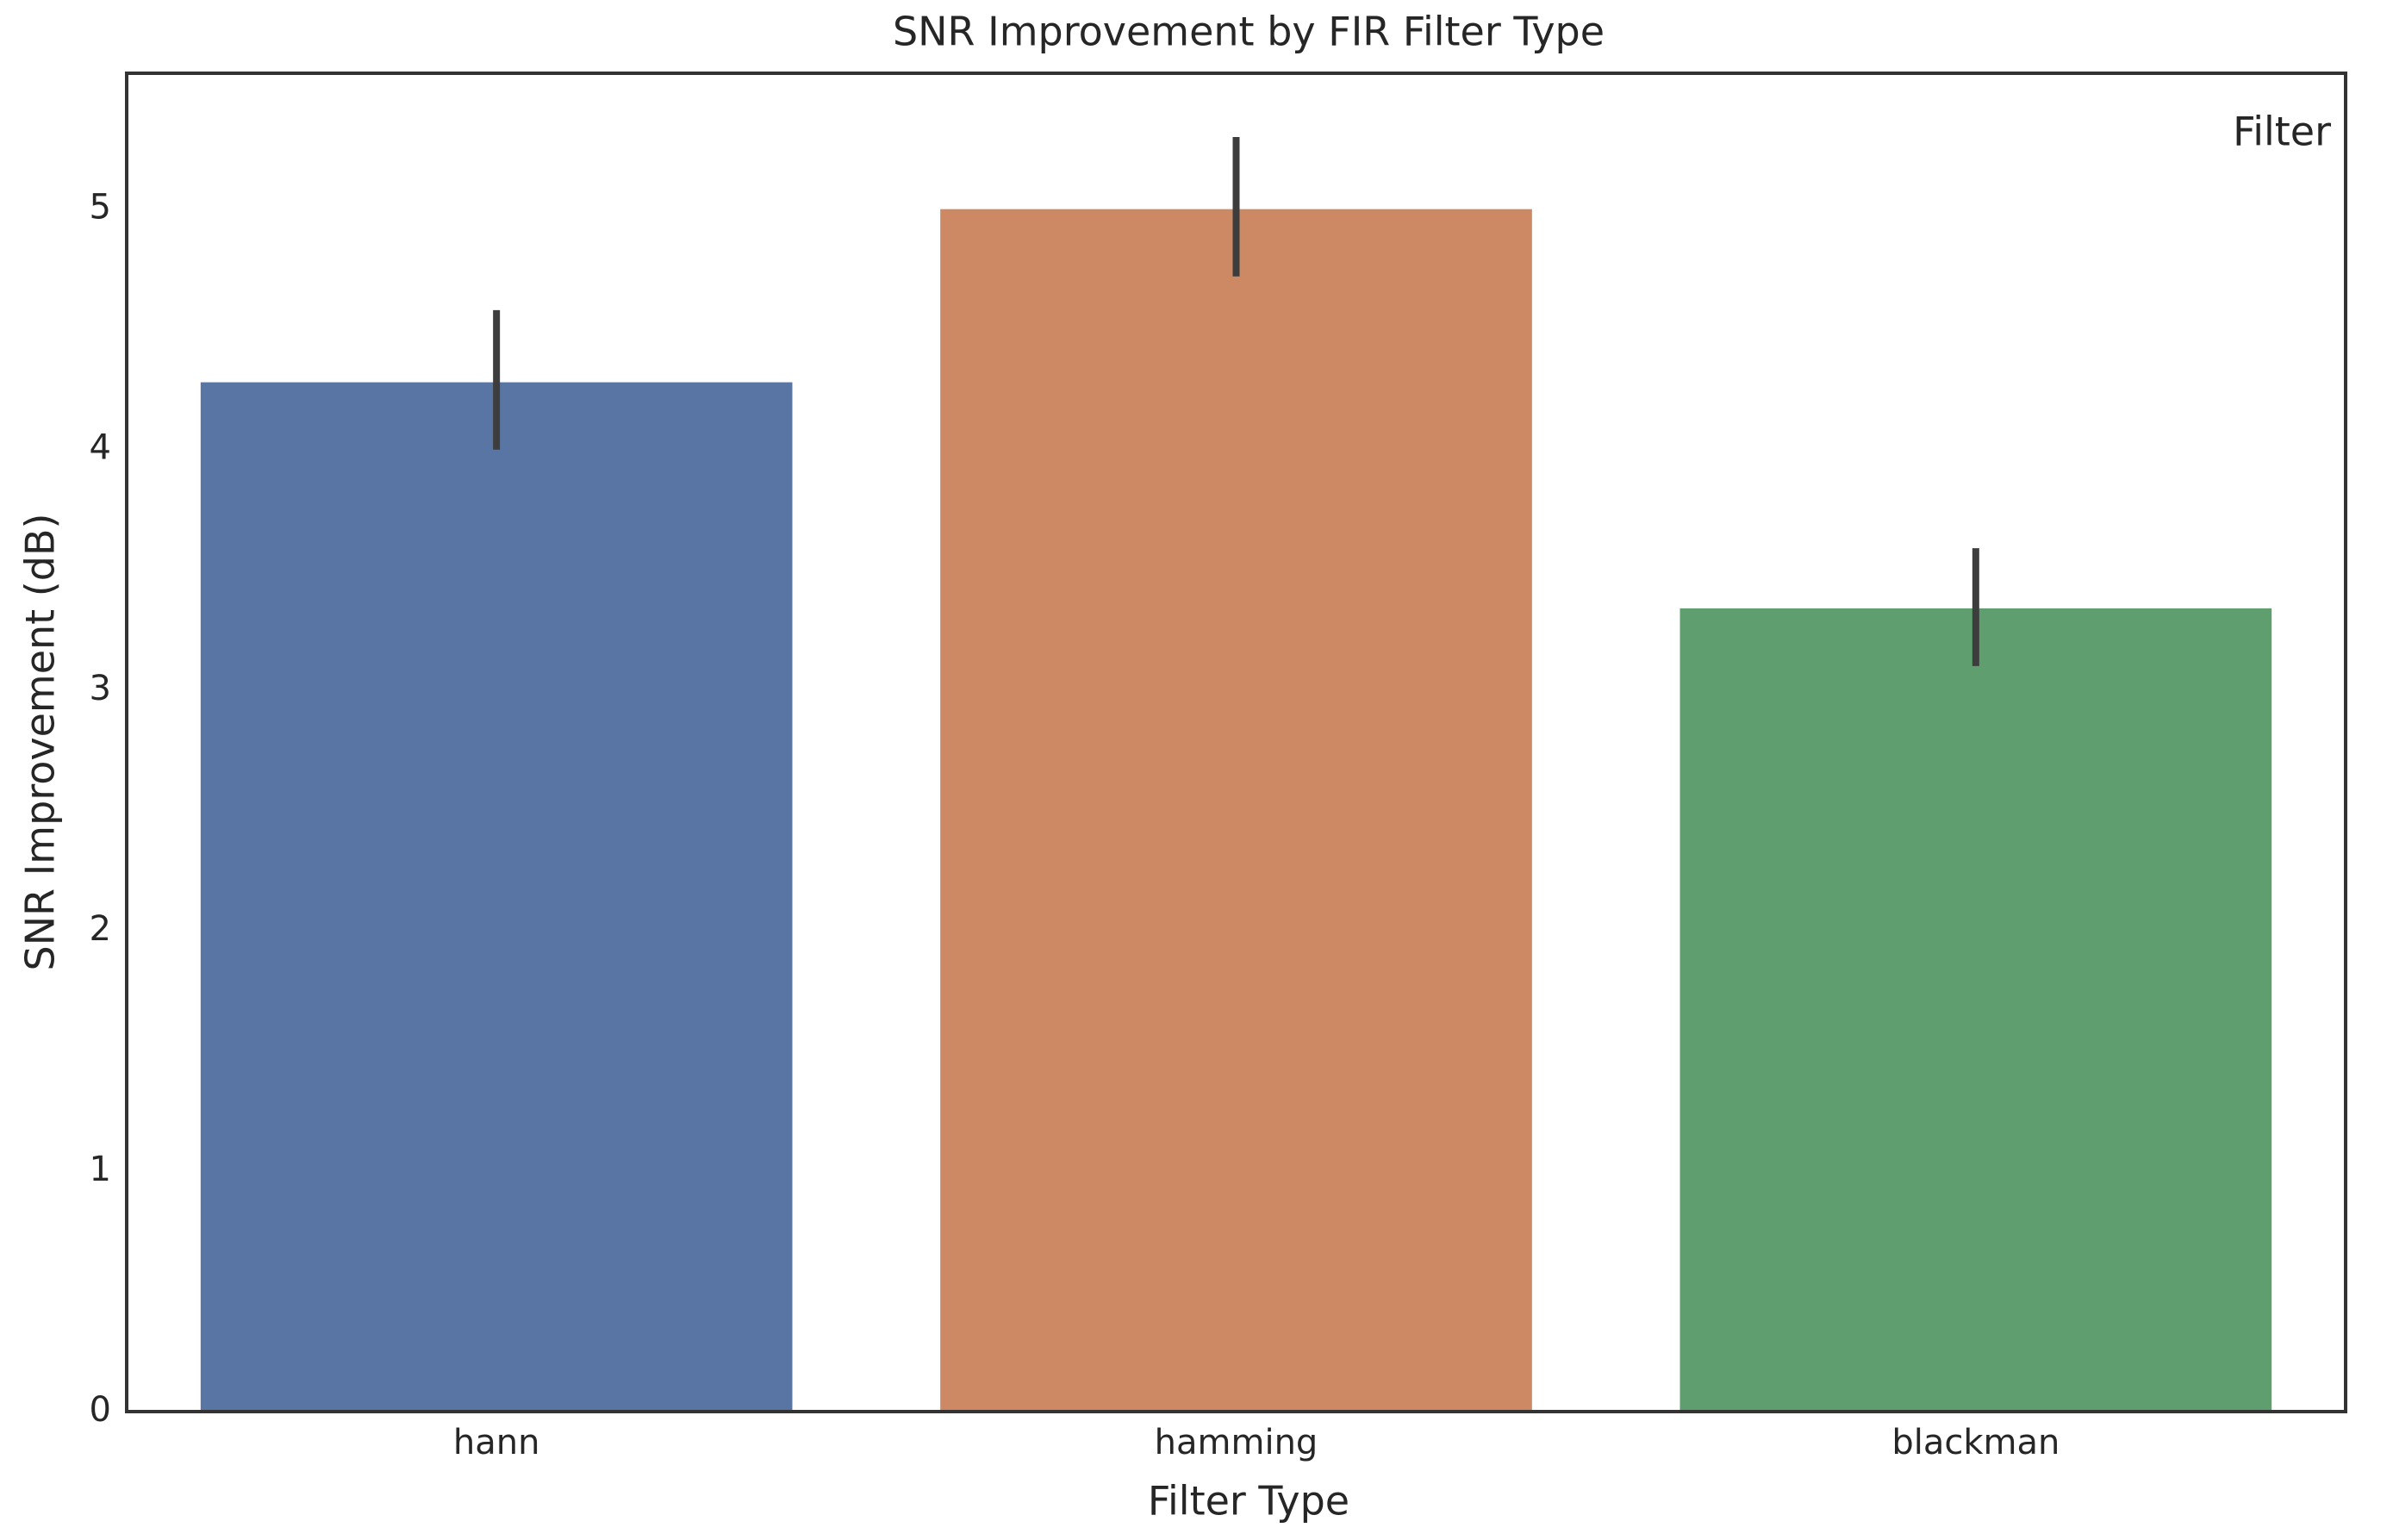 The image size is (2393, 1540). What do you see at coordinates (2282, 132) in the screenshot?
I see `legend-title: Filter` at bounding box center [2282, 132].